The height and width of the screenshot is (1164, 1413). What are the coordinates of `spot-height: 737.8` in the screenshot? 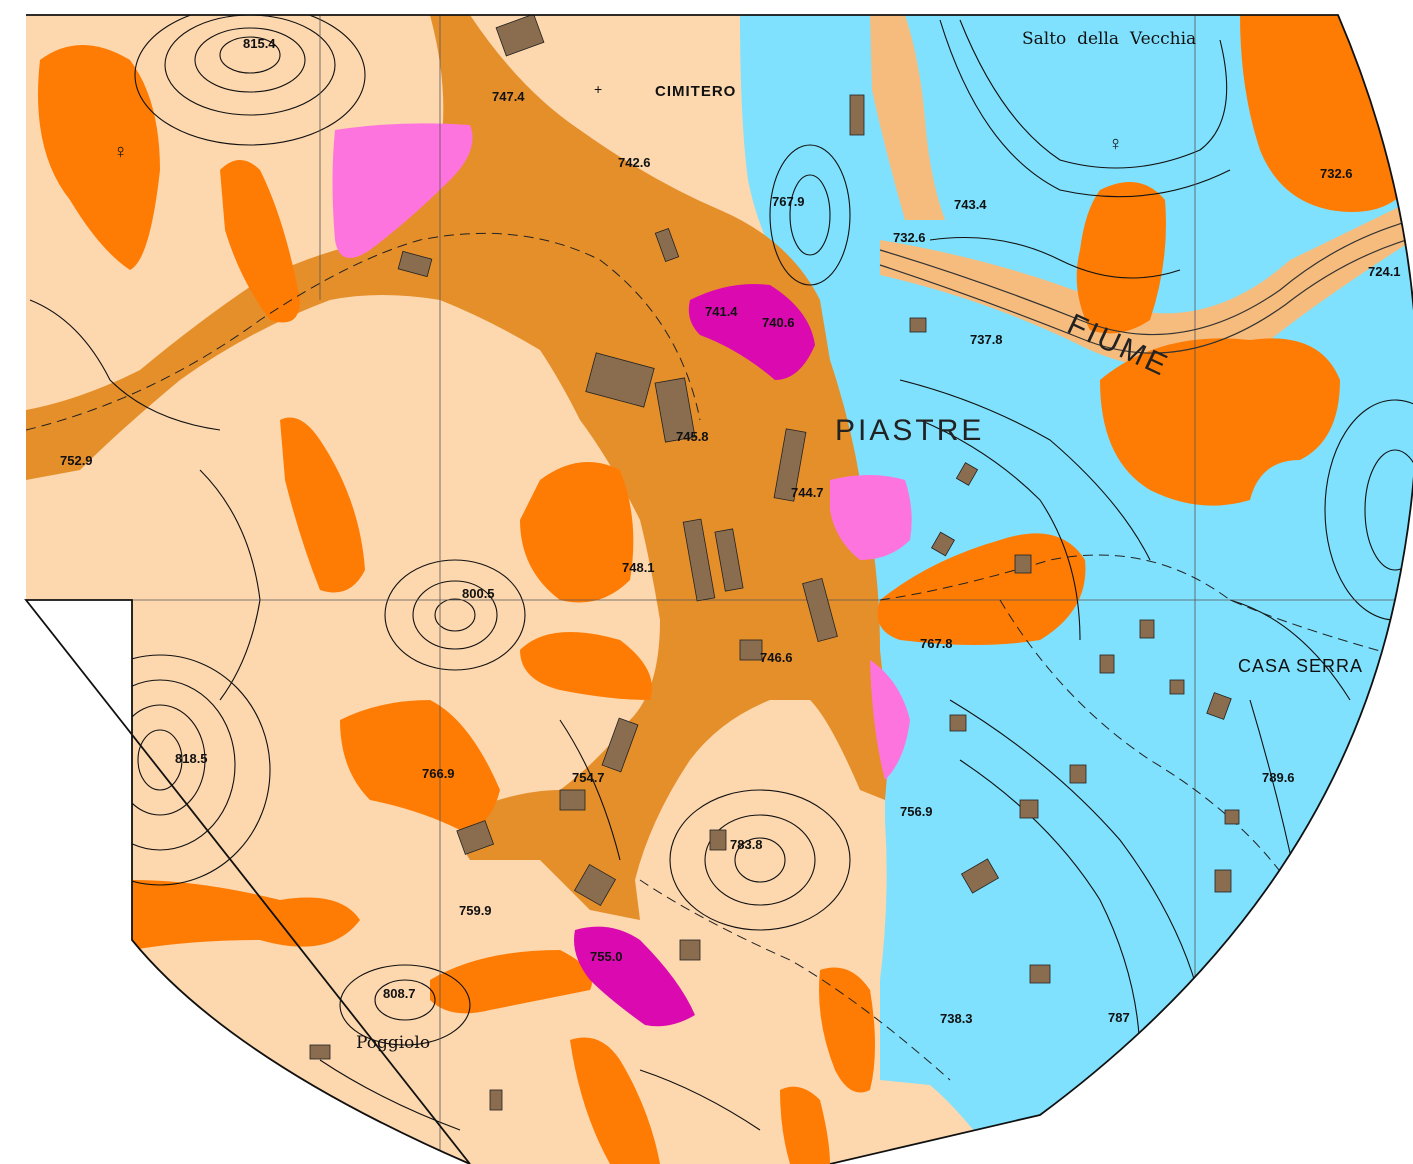 It's located at (986, 339).